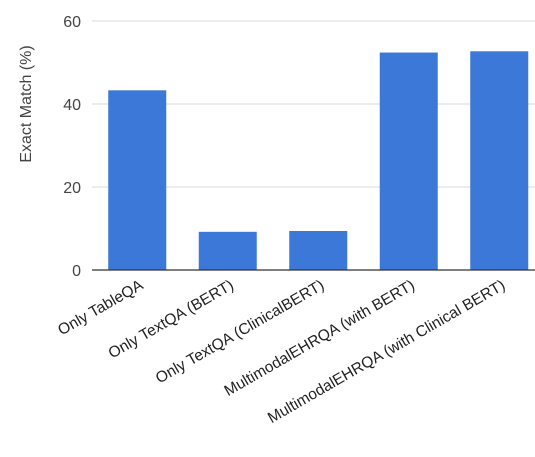 This screenshot has width=535, height=457. Describe the element at coordinates (72, 147) in the screenshot. I see `y-axis-ticks: 0 20 40 60` at that location.